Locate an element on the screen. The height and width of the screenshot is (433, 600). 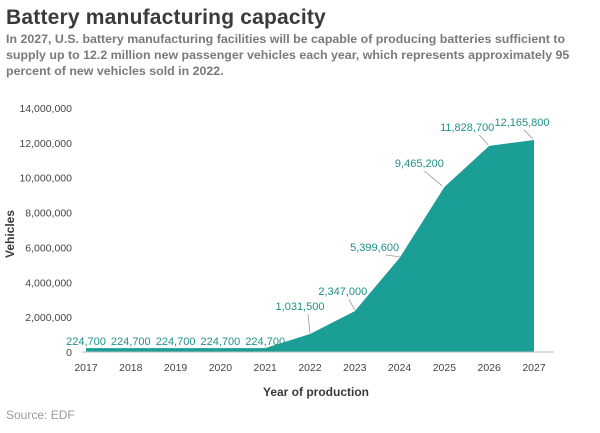
y-tick-label: 14,000,000 is located at coordinates (45, 109).